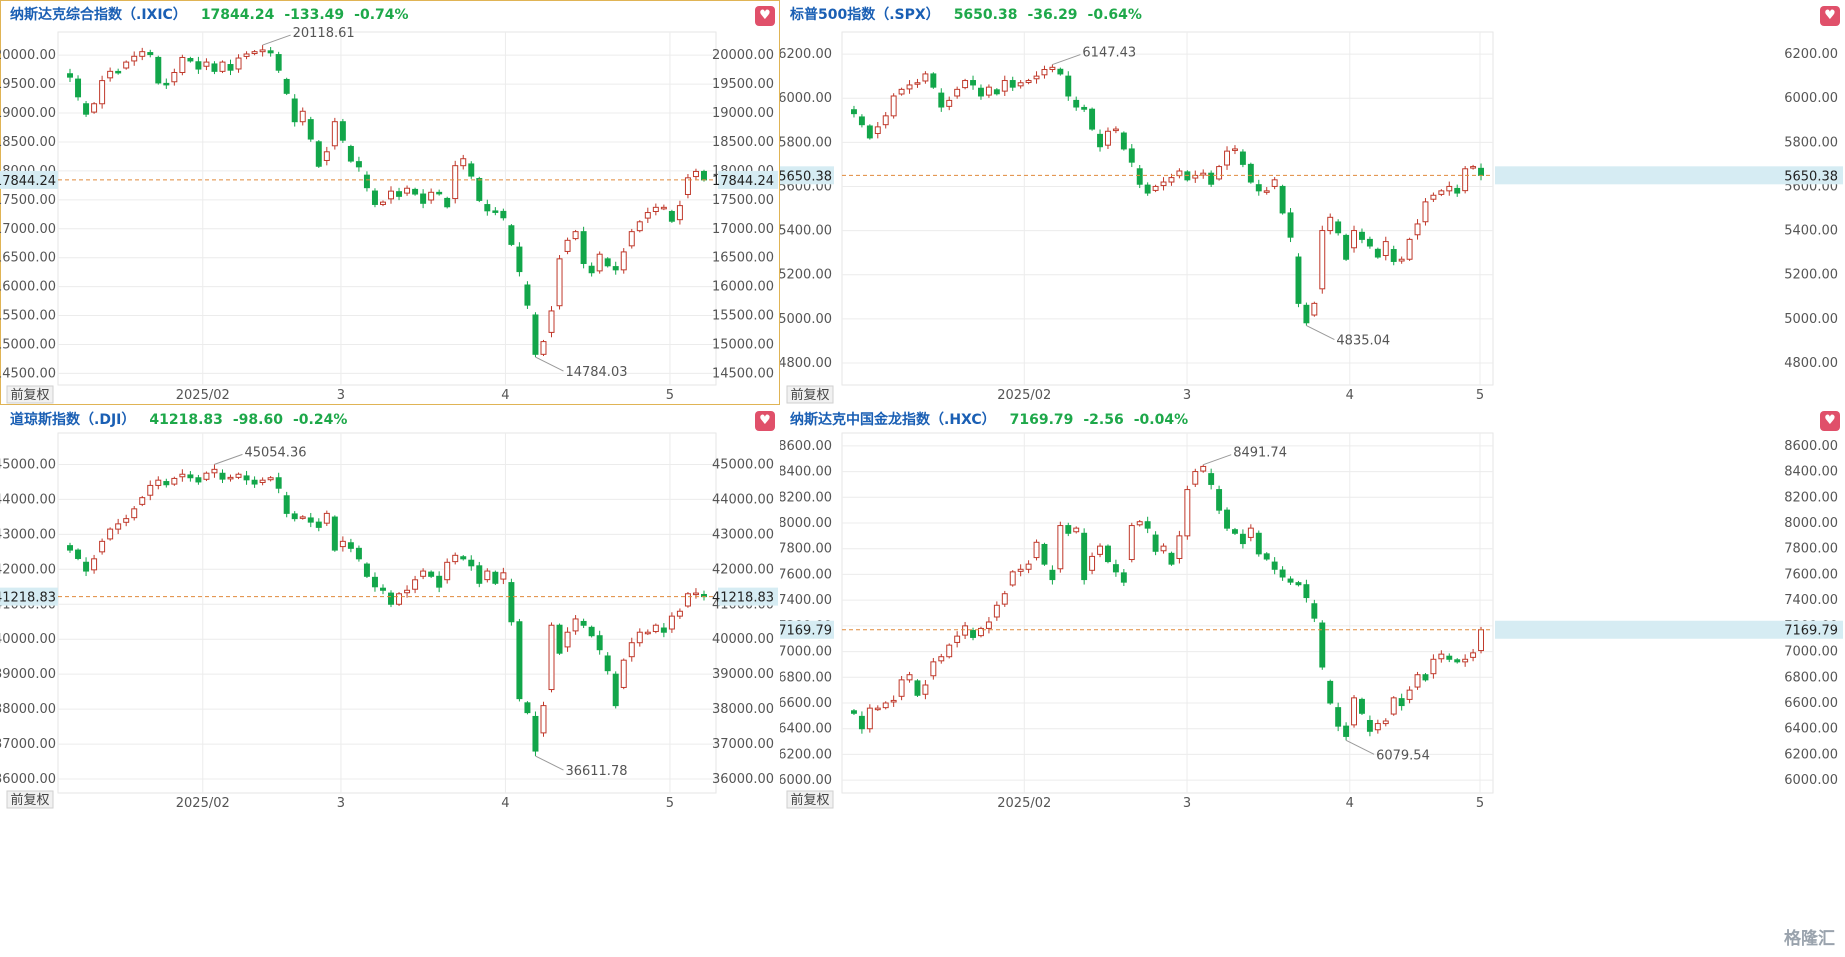  What do you see at coordinates (1811, 497) in the screenshot?
I see `y-tick-label-right: 8200.00` at bounding box center [1811, 497].